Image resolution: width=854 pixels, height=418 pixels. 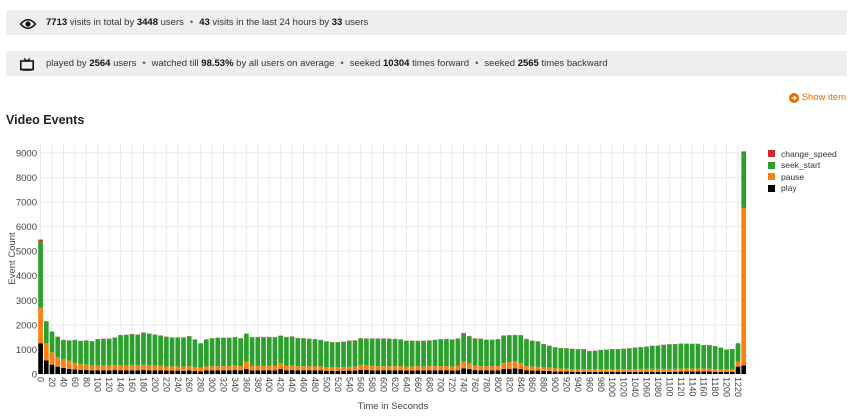 I want to click on x-tick-label: 500, so click(x=326, y=384).